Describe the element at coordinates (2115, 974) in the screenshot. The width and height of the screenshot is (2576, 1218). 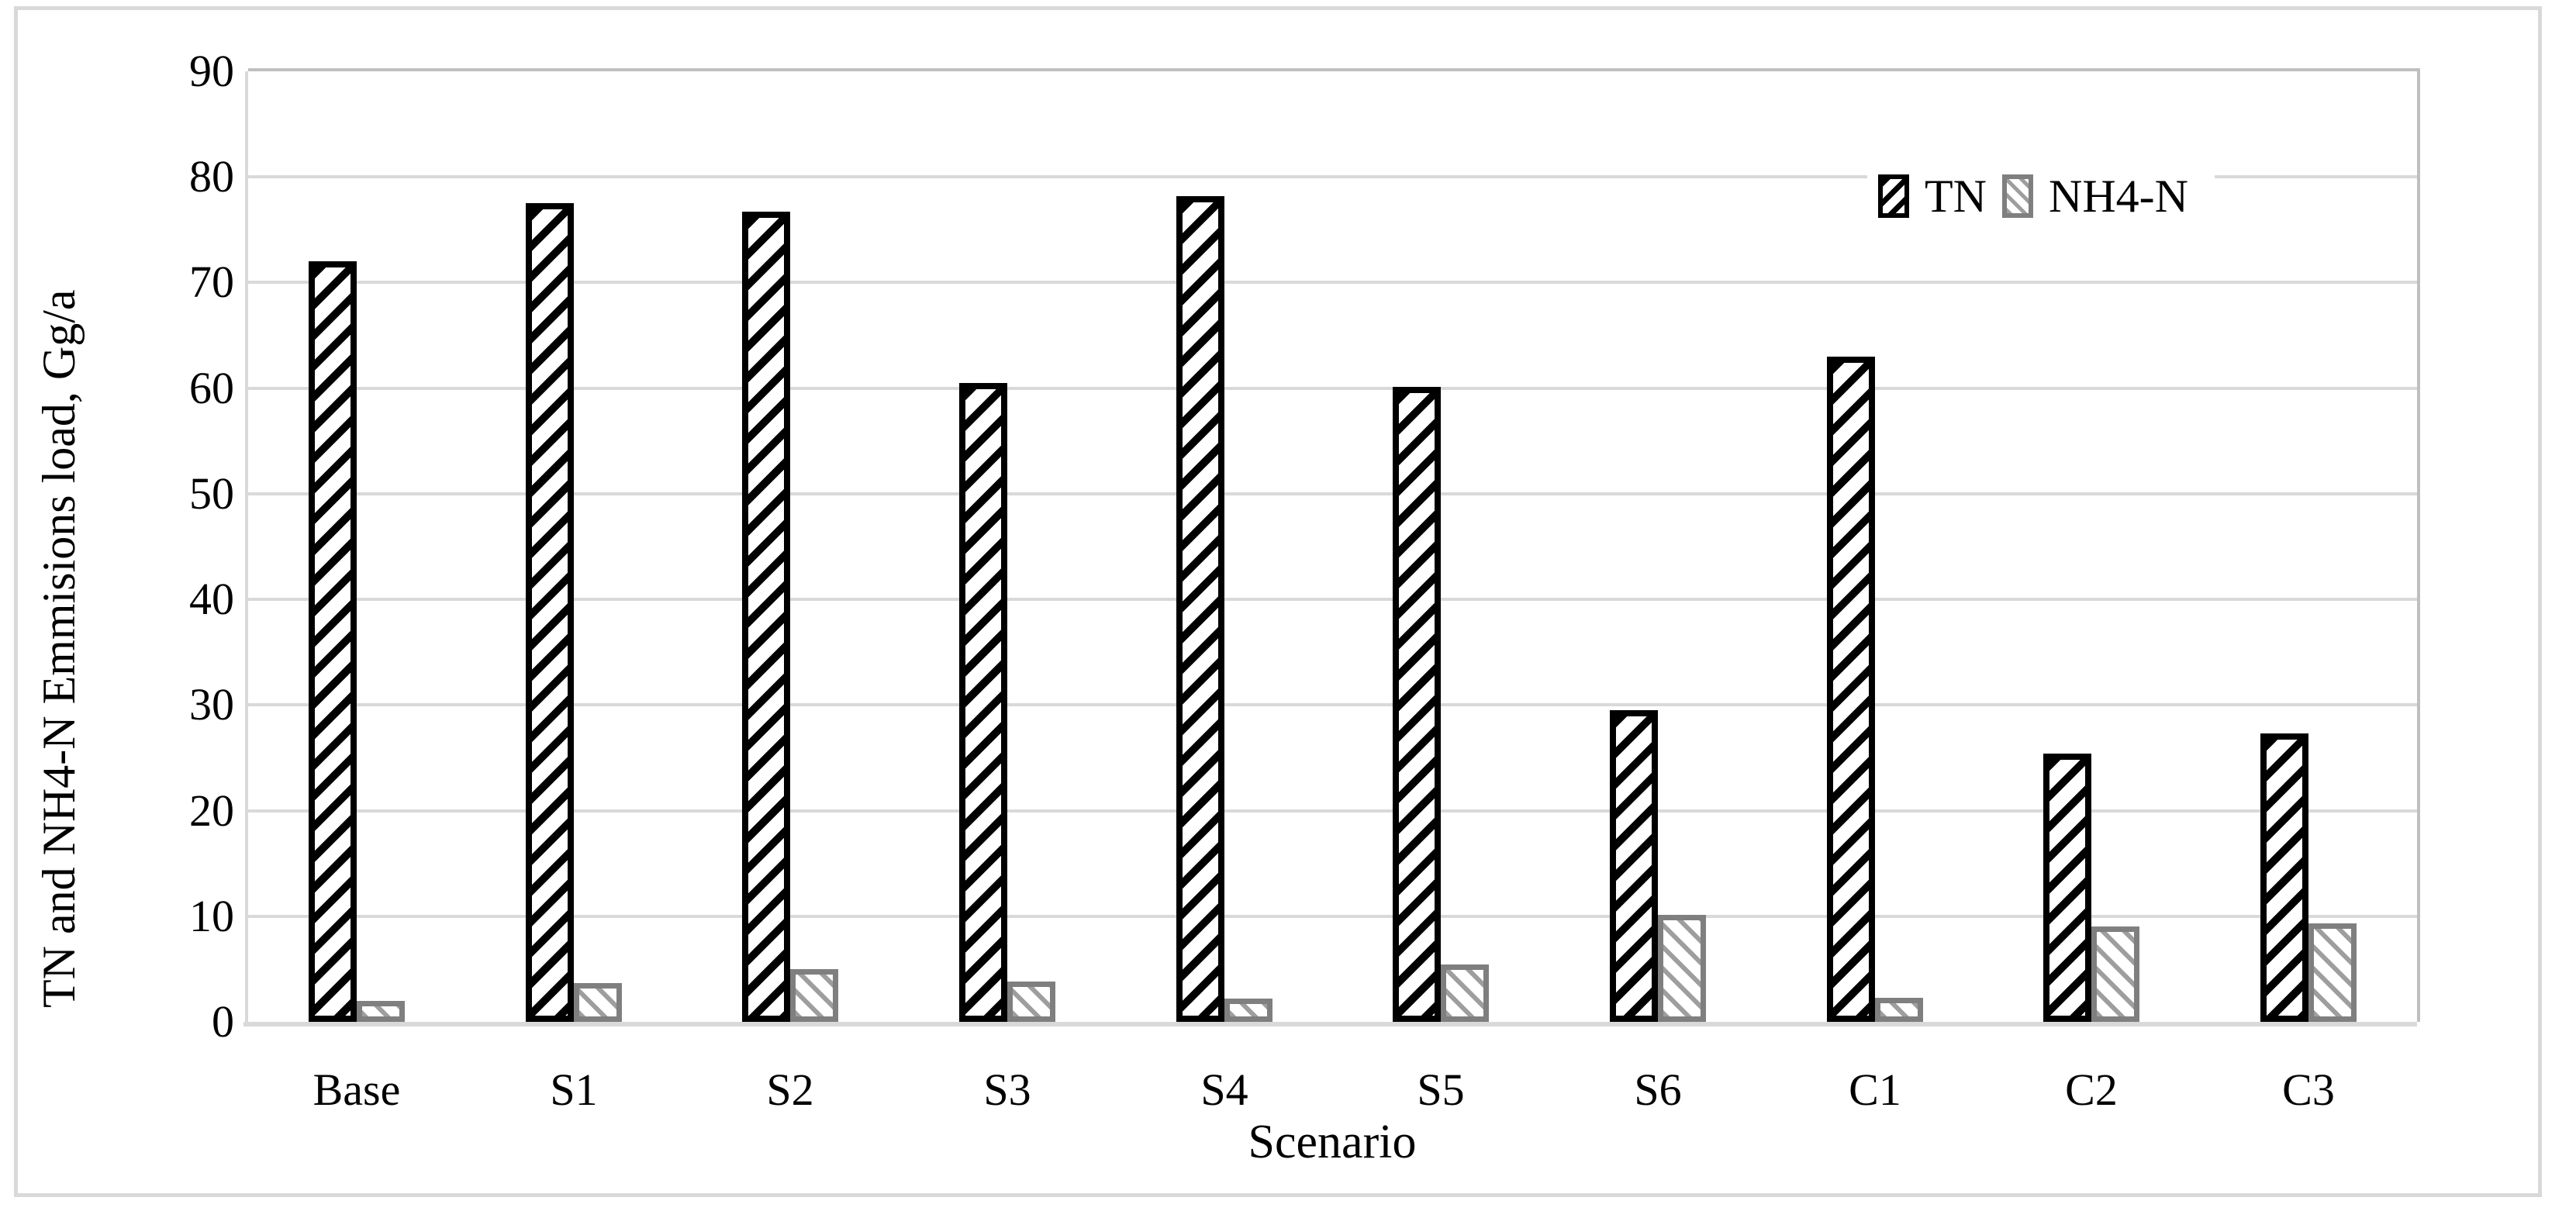
I see `bar-nh4n-C2` at that location.